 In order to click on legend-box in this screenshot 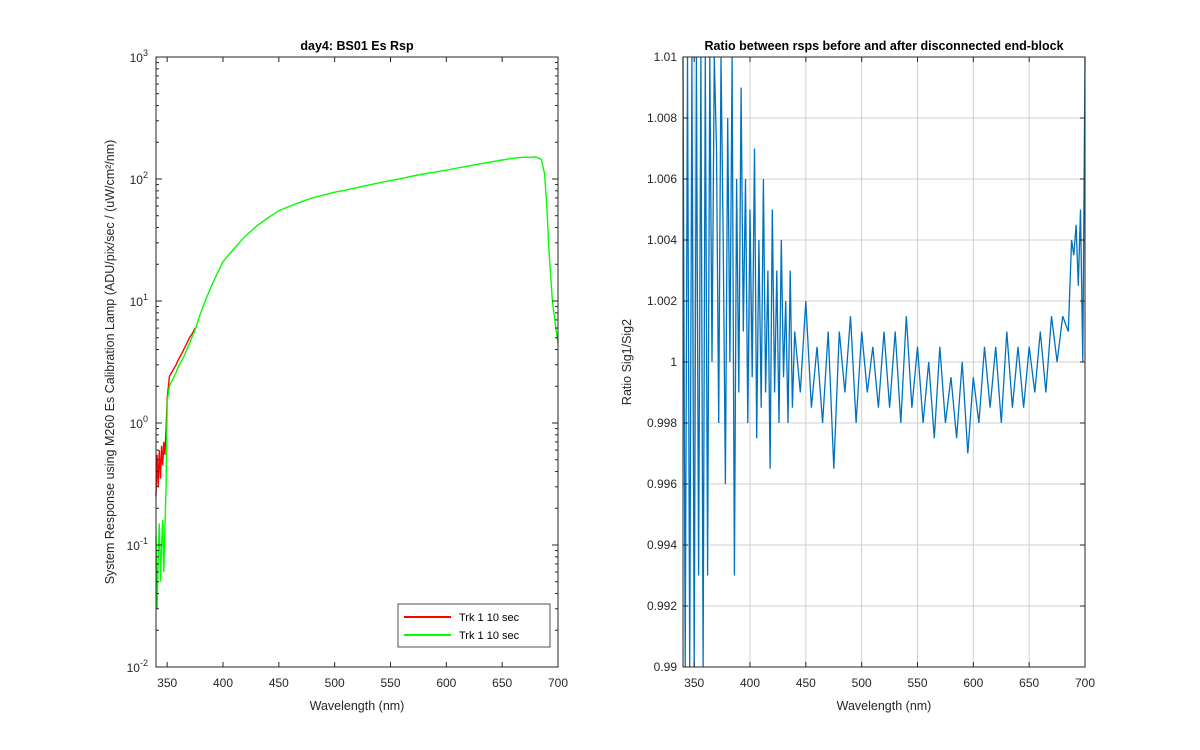, I will do `click(474, 625)`.